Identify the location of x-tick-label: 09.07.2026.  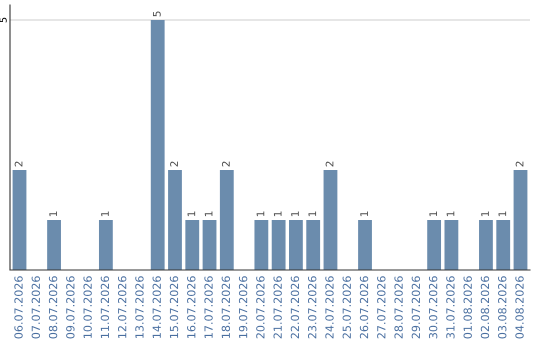
(70, 307).